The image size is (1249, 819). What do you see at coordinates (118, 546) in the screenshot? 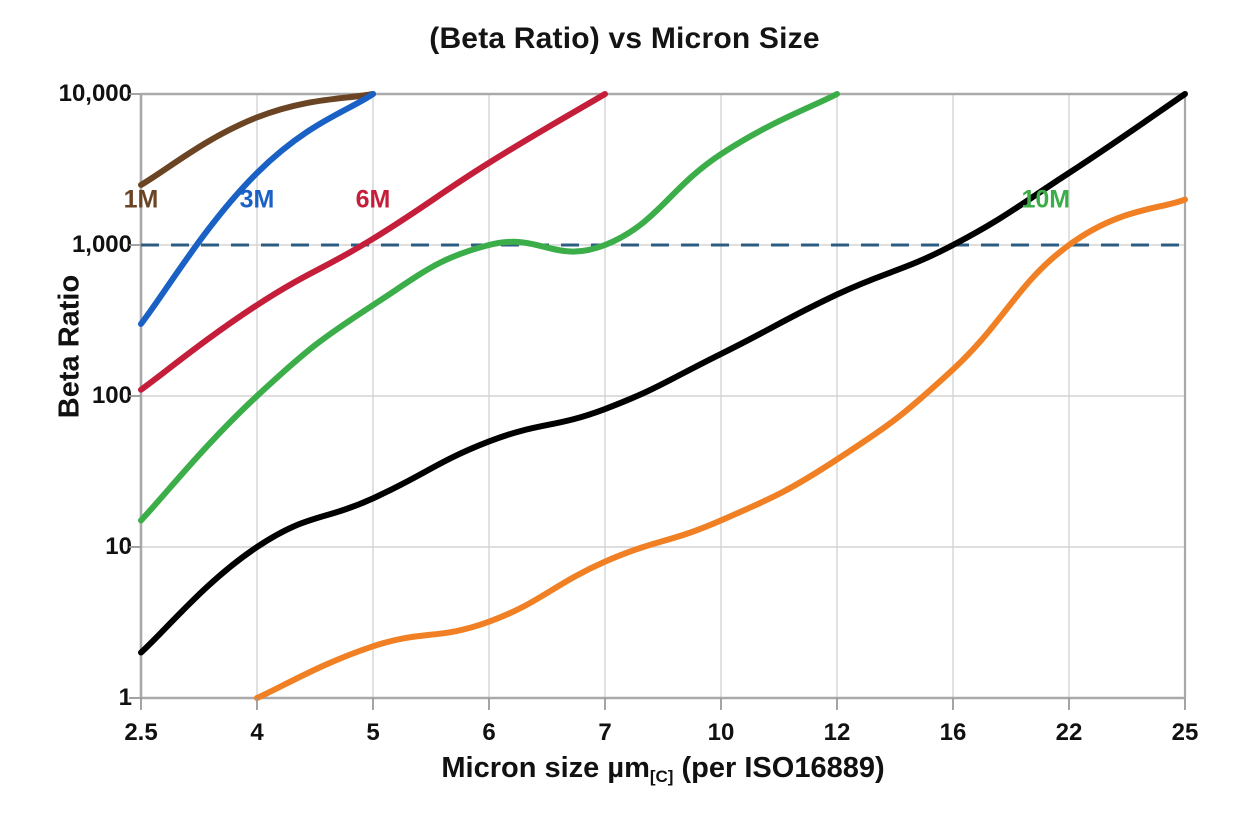
I see `y-tick-label: 10` at bounding box center [118, 546].